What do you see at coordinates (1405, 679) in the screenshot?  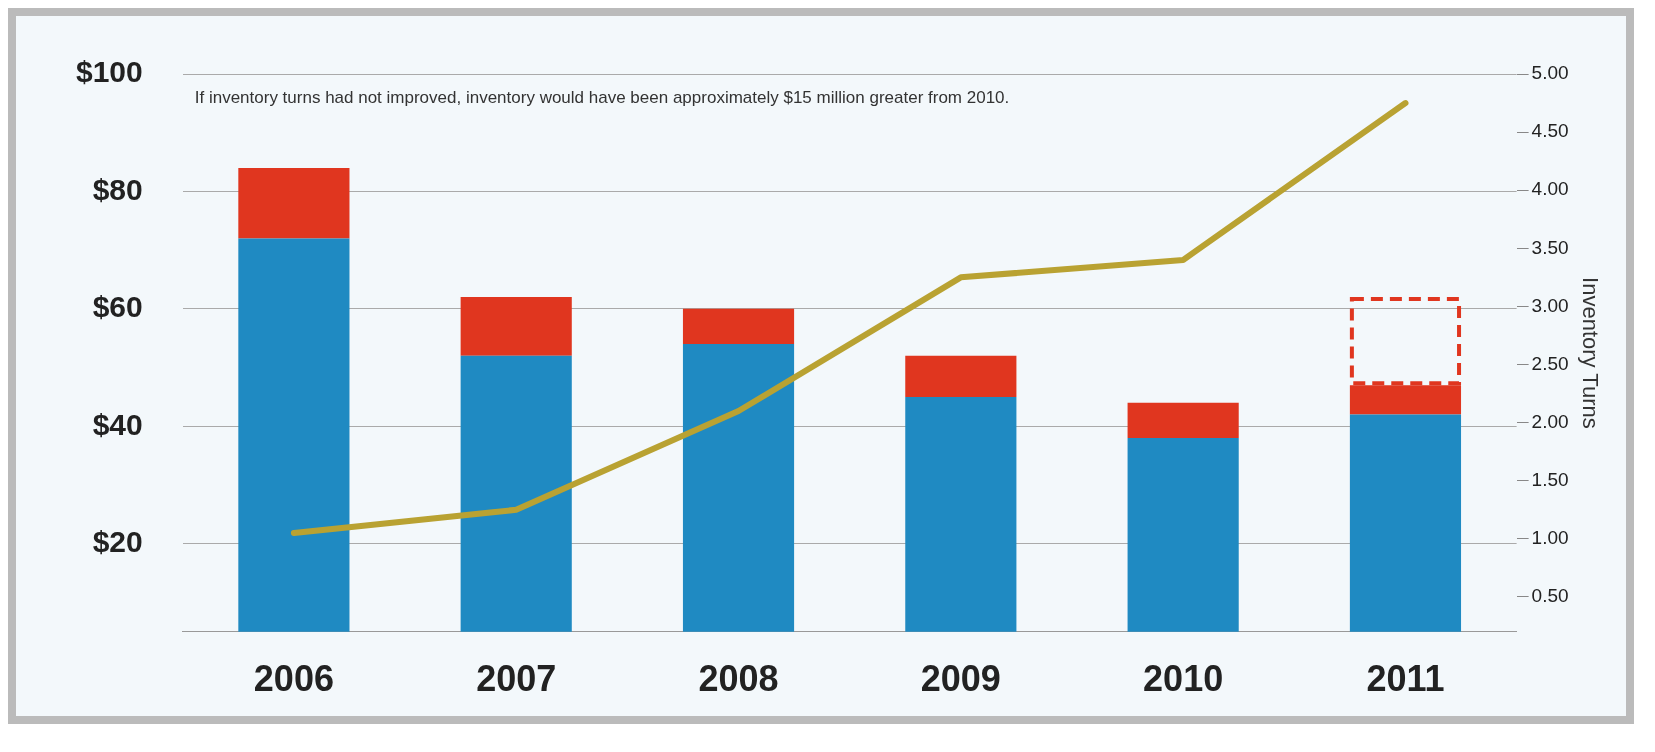 I see `x-tick-label: 2011` at bounding box center [1405, 679].